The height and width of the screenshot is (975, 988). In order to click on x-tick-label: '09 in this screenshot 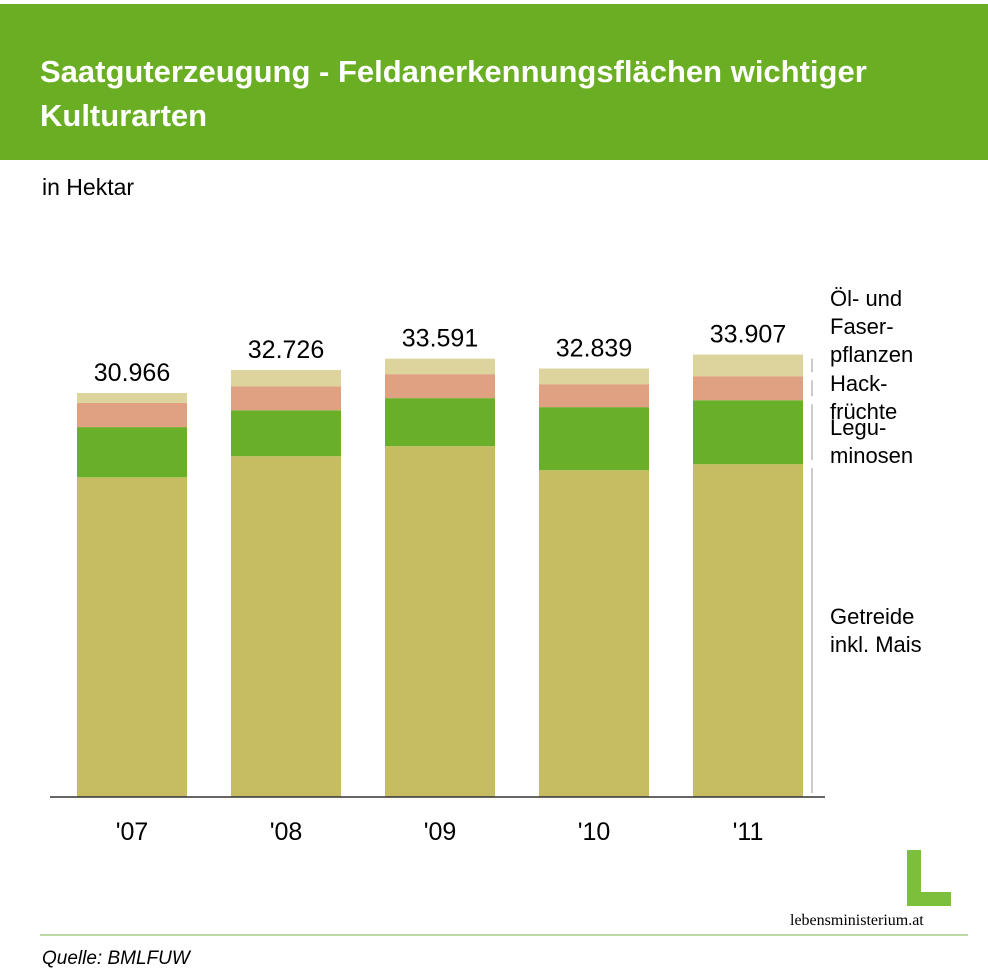, I will do `click(440, 832)`.